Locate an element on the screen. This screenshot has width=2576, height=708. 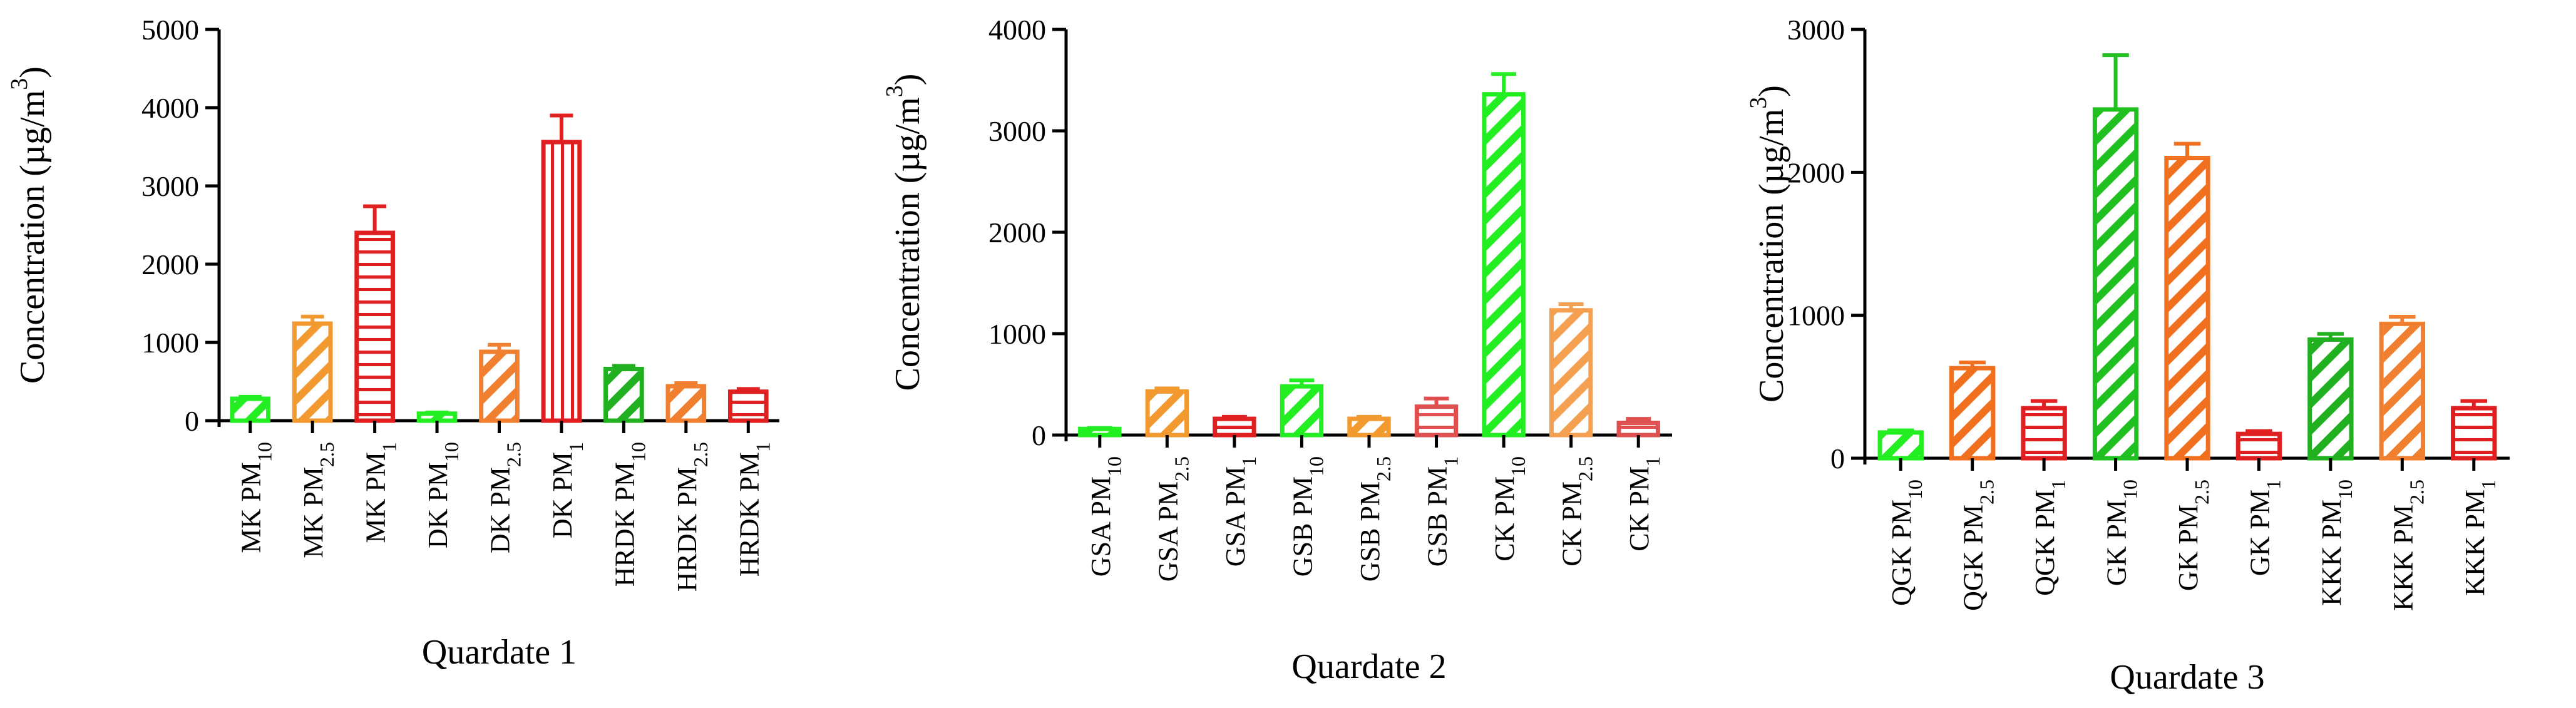
x-axis-label: Quardate 2 is located at coordinates (1368, 666).